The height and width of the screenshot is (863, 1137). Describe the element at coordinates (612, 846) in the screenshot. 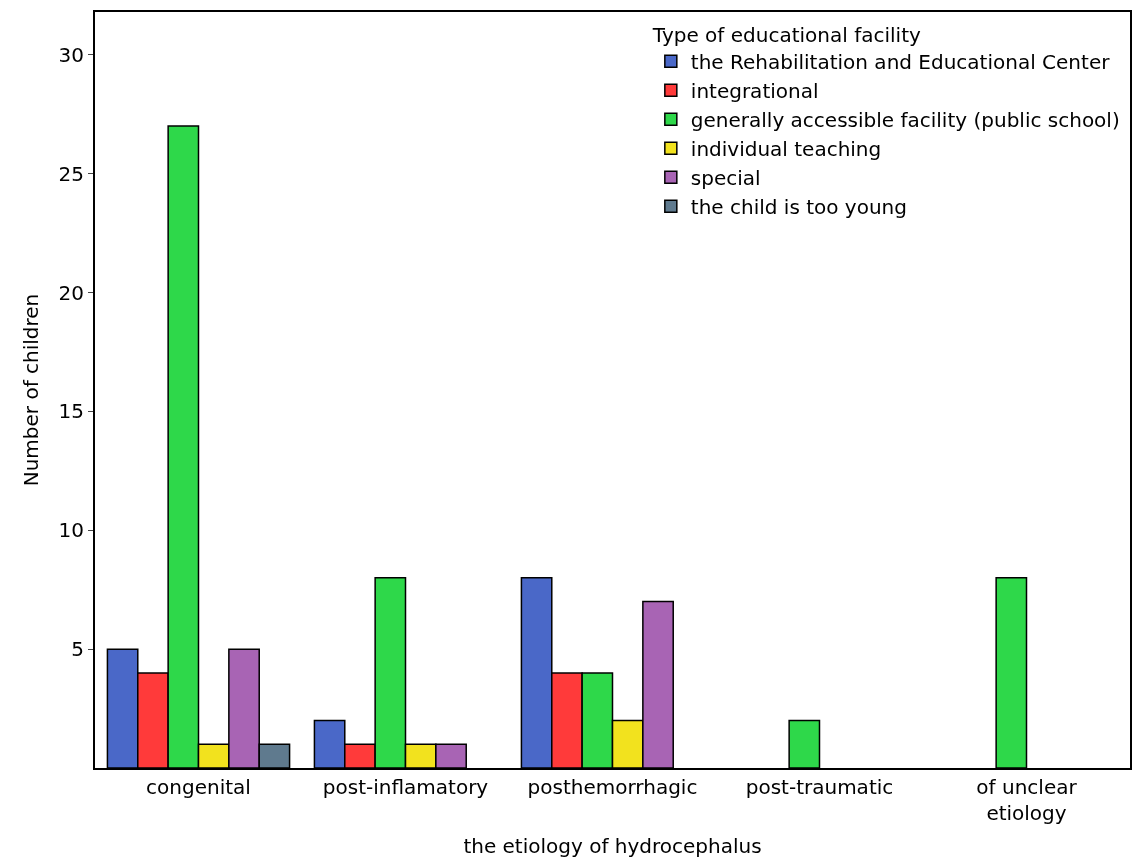

I see `x-axis-title: the etiology of hydrocephalus` at that location.